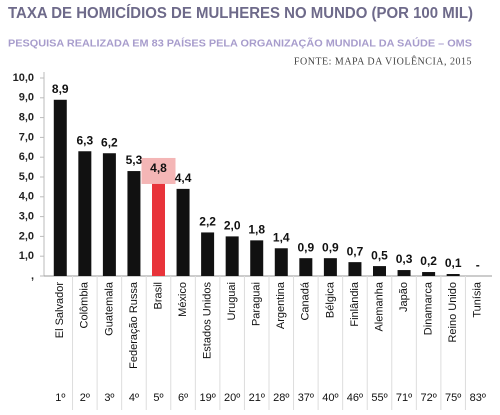 This screenshot has height=415, width=500. What do you see at coordinates (379, 255) in the screenshot?
I see `value-label: 0,5` at bounding box center [379, 255].